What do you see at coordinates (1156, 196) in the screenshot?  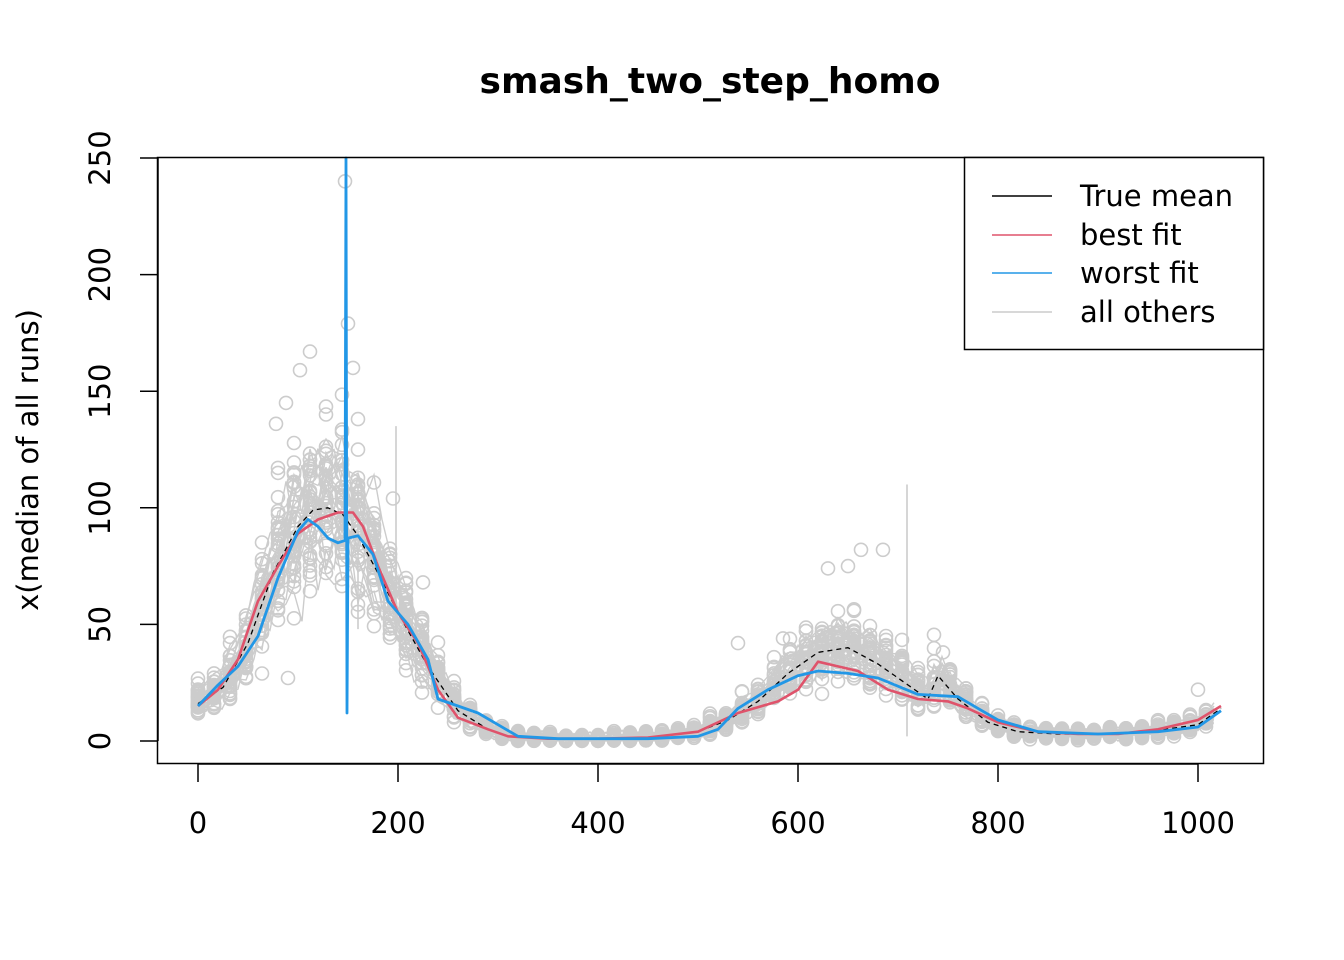 I see `legend-label-true-mean: True mean` at bounding box center [1156, 196].